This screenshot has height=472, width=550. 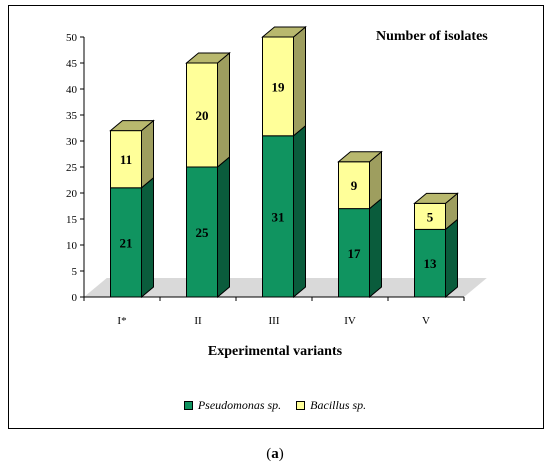 I want to click on x-tick-label-4: V, so click(x=426, y=321).